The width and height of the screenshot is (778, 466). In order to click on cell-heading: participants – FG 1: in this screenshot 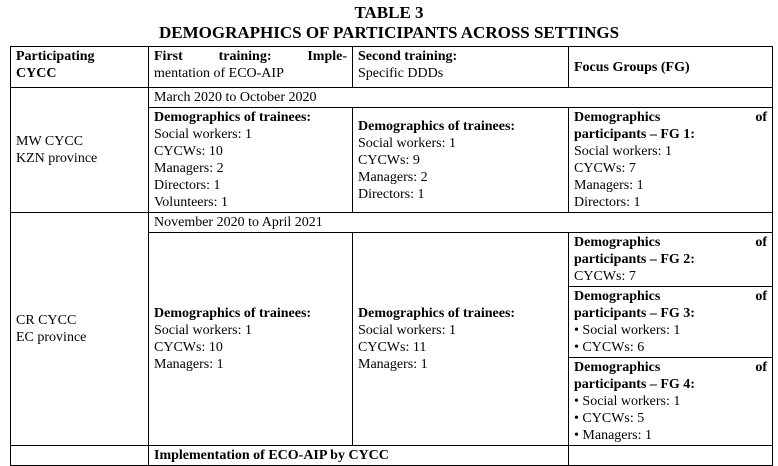, I will do `click(634, 134)`.